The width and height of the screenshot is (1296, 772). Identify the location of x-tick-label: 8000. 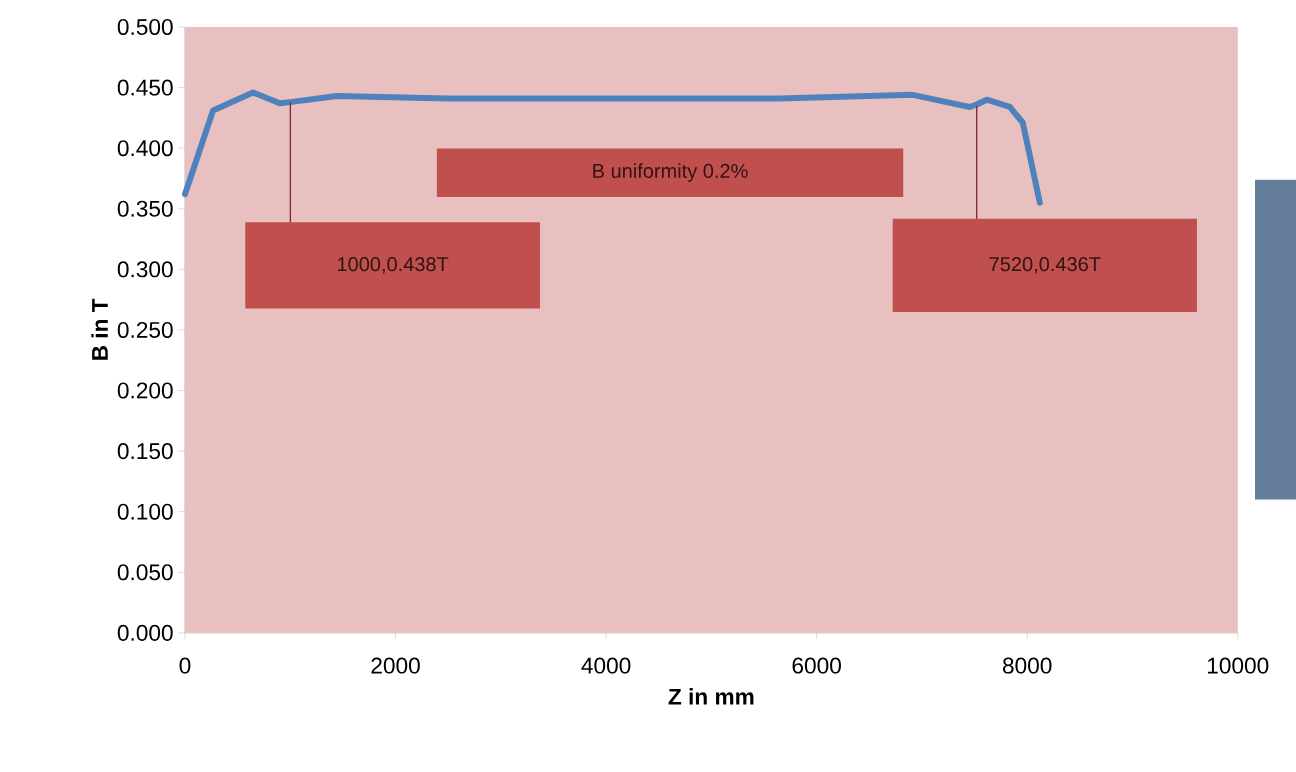
(1027, 665).